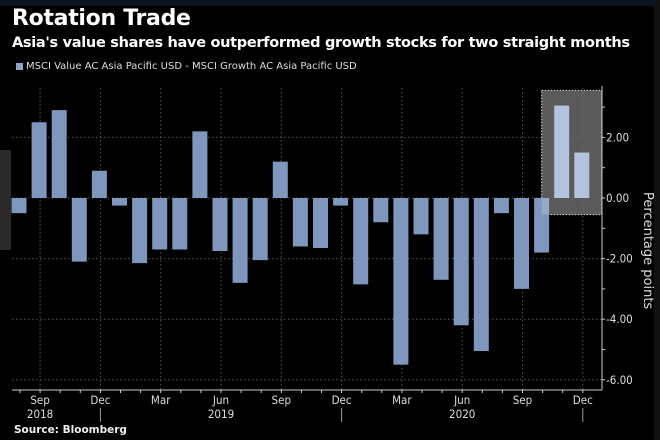  Describe the element at coordinates (101, 18) in the screenshot. I see `chart-title: Rotation Trade` at that location.